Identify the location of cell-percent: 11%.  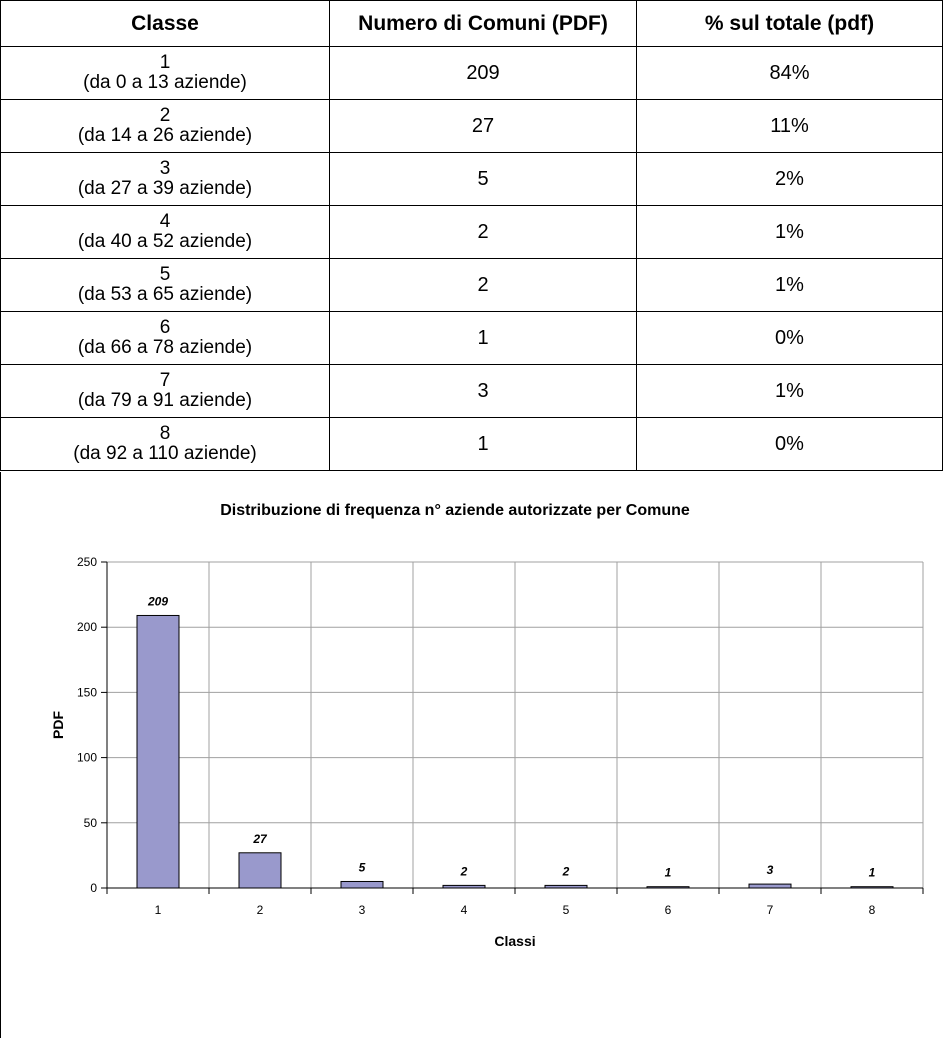
(789, 126).